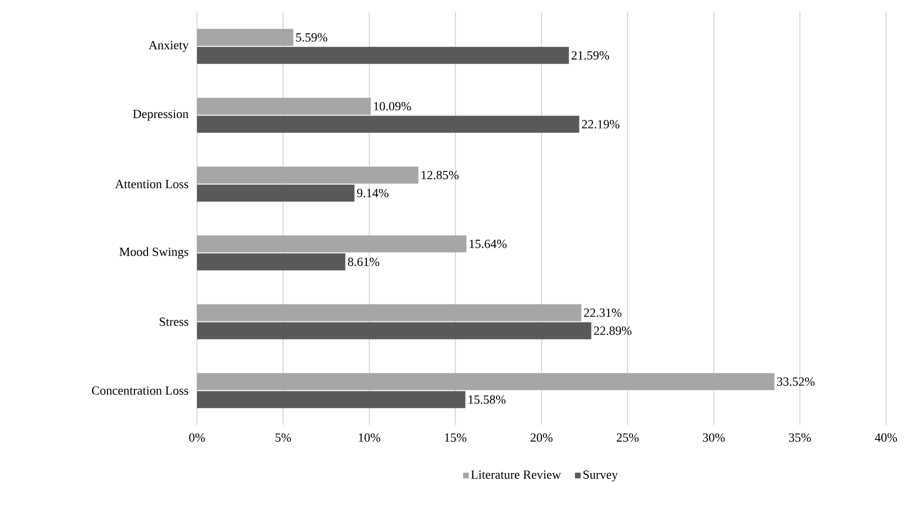 This screenshot has height=514, width=917. What do you see at coordinates (140, 390) in the screenshot?
I see `y-tick-label: Concentration Loss` at bounding box center [140, 390].